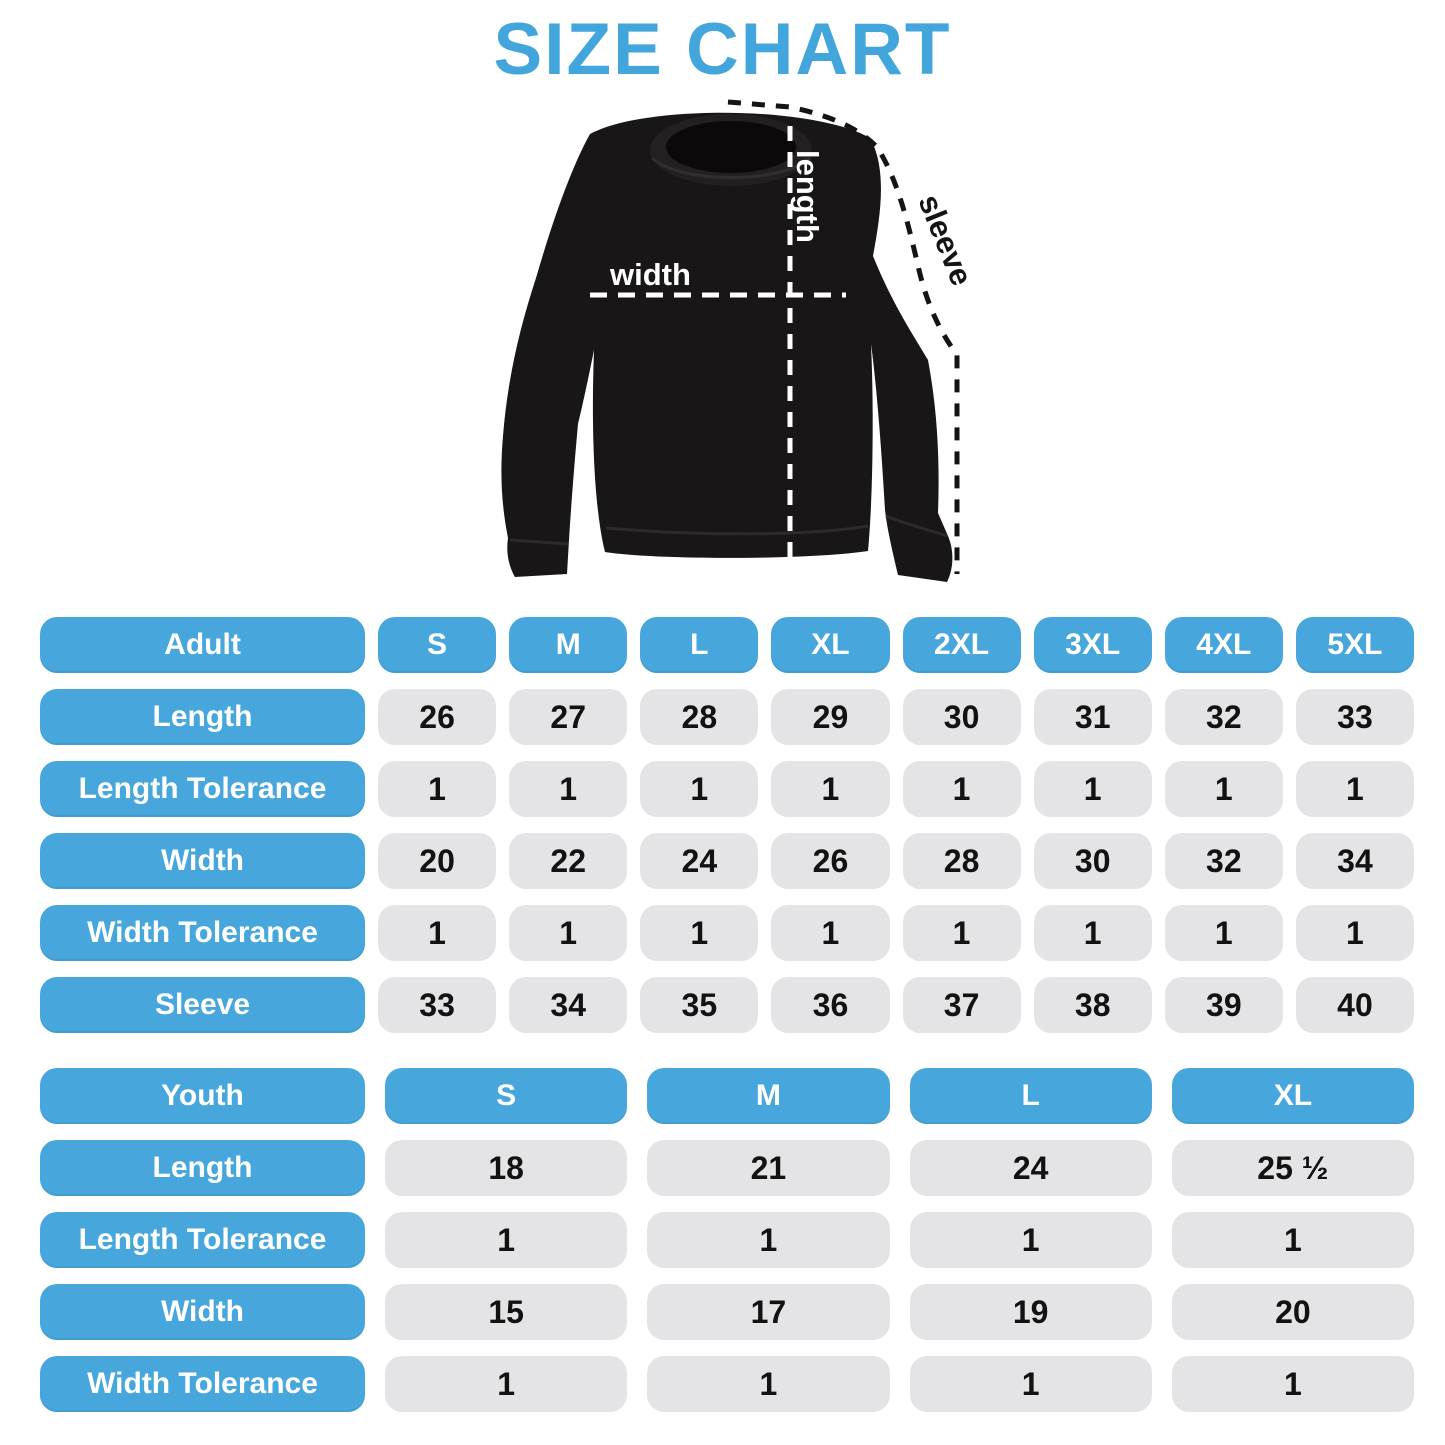  Describe the element at coordinates (1354, 1005) in the screenshot. I see `adult-cell: 40` at that location.